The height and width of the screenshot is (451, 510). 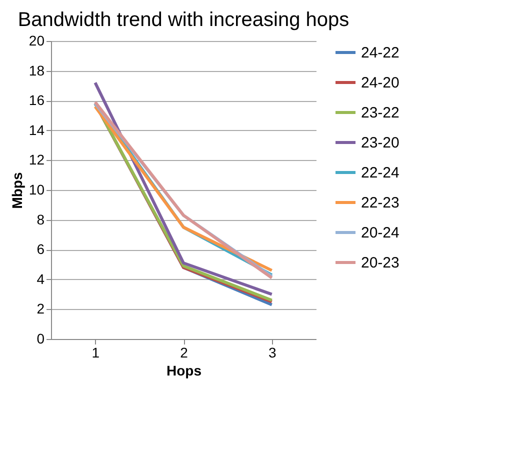 I want to click on y-tick-label: 16, so click(x=36, y=100).